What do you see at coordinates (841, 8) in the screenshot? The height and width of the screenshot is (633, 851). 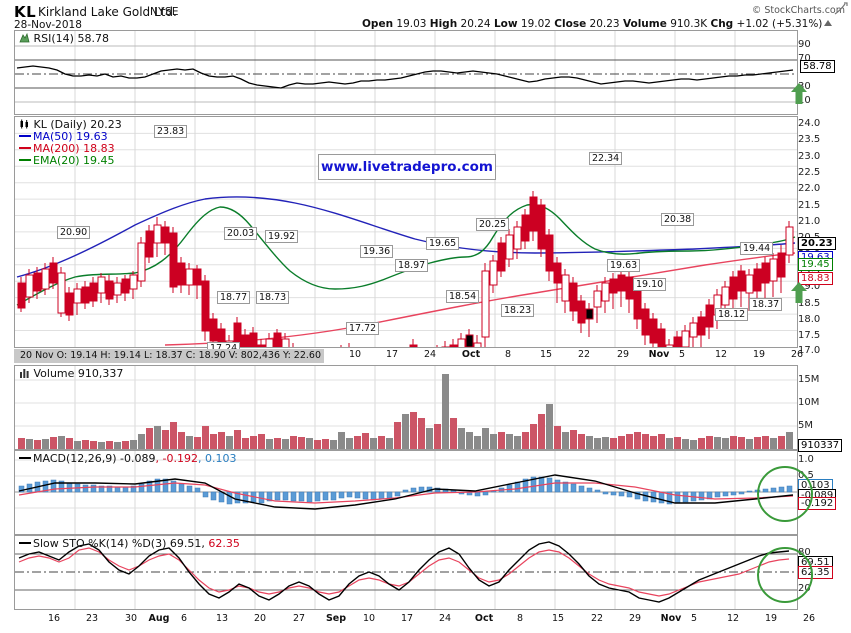 I see `scroll-corner-icon` at bounding box center [841, 8].